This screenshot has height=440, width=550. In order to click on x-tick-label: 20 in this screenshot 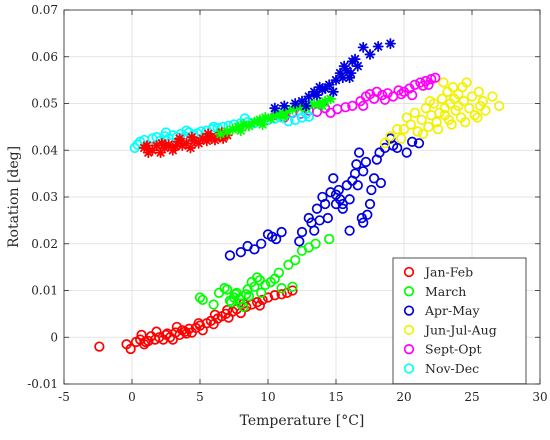, I will do `click(403, 397)`.